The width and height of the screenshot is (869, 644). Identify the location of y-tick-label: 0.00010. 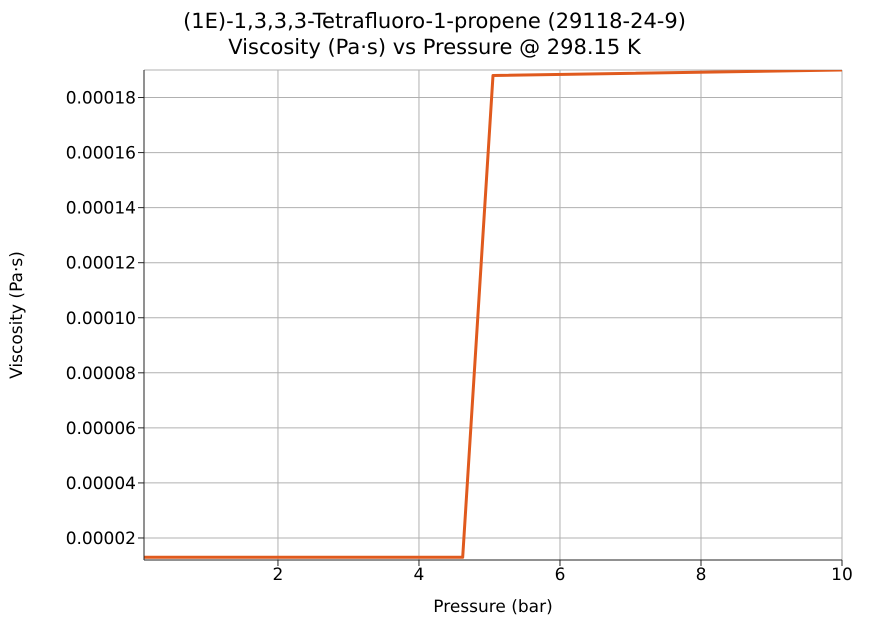
(101, 318).